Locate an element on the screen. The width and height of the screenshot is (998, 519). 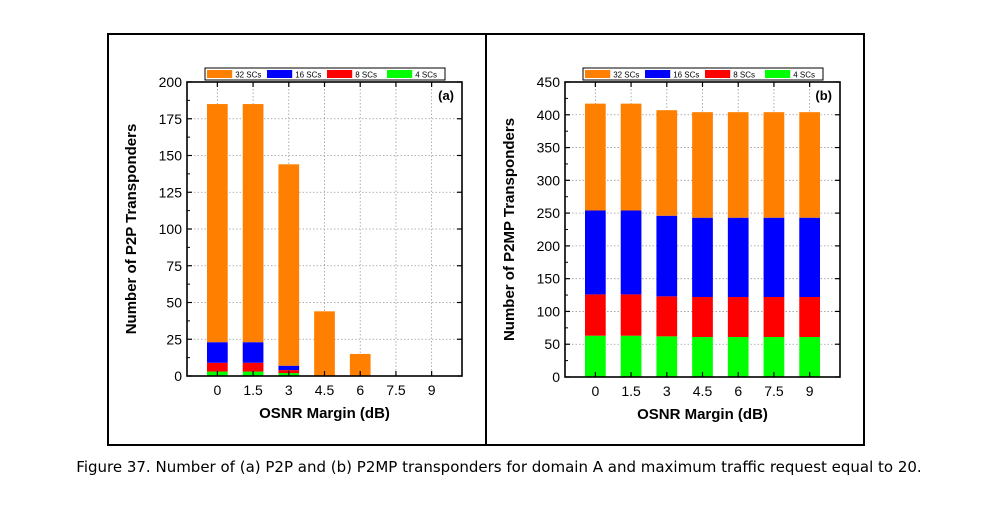
bar-4-scs-7.5 is located at coordinates (774, 357).